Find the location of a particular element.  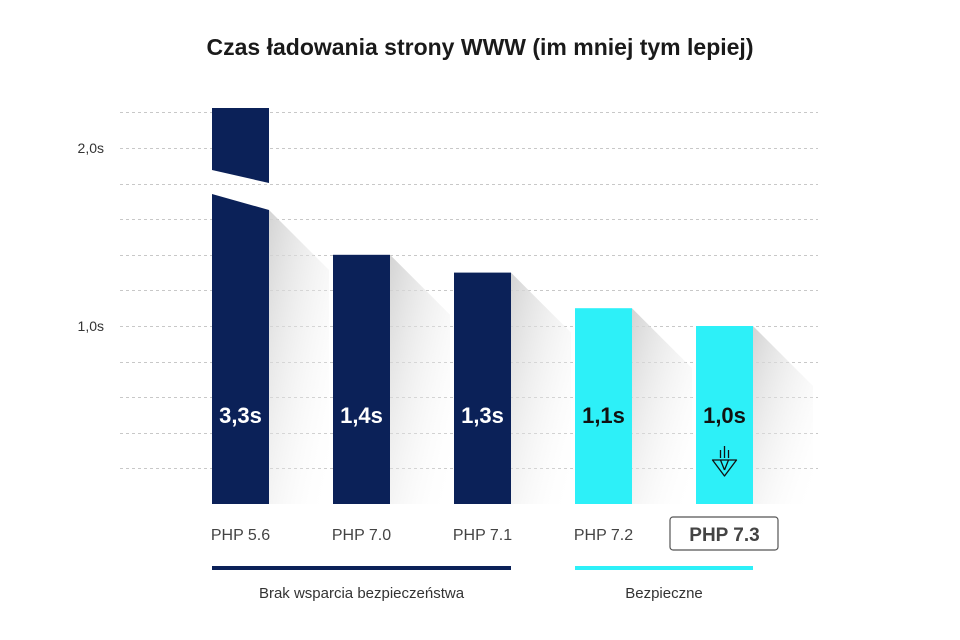

value-label: 1,4s is located at coordinates (361, 415).